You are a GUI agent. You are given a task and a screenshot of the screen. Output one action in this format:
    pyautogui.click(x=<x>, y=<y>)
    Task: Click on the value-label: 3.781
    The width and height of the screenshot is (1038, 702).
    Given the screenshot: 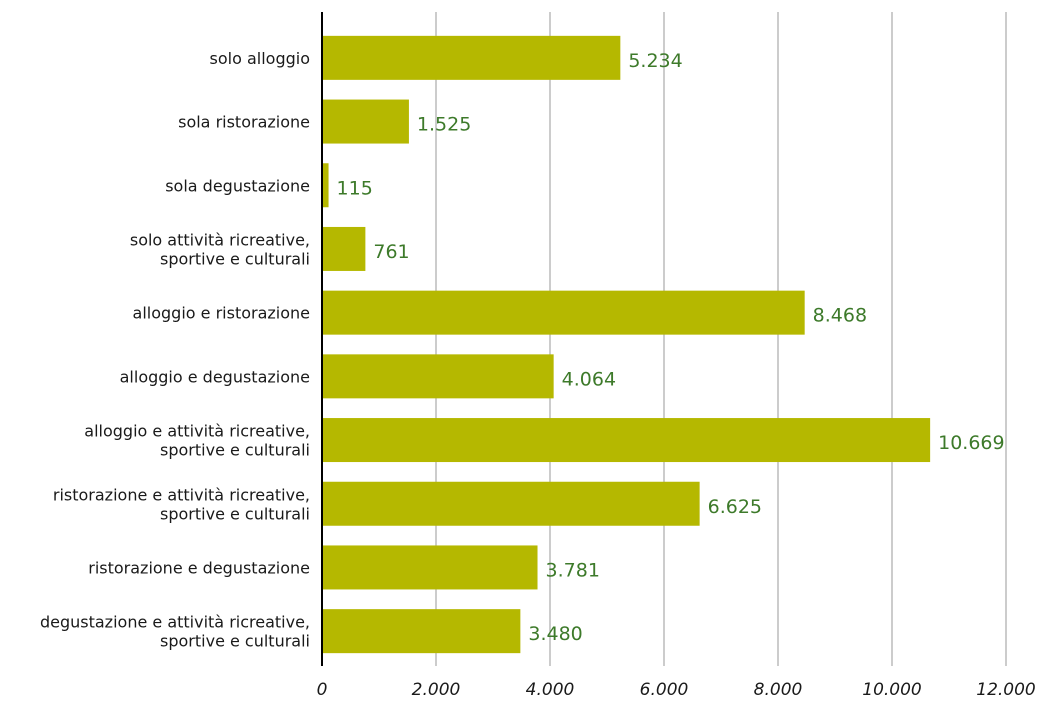 What is the action you would take?
    pyautogui.click(x=573, y=570)
    